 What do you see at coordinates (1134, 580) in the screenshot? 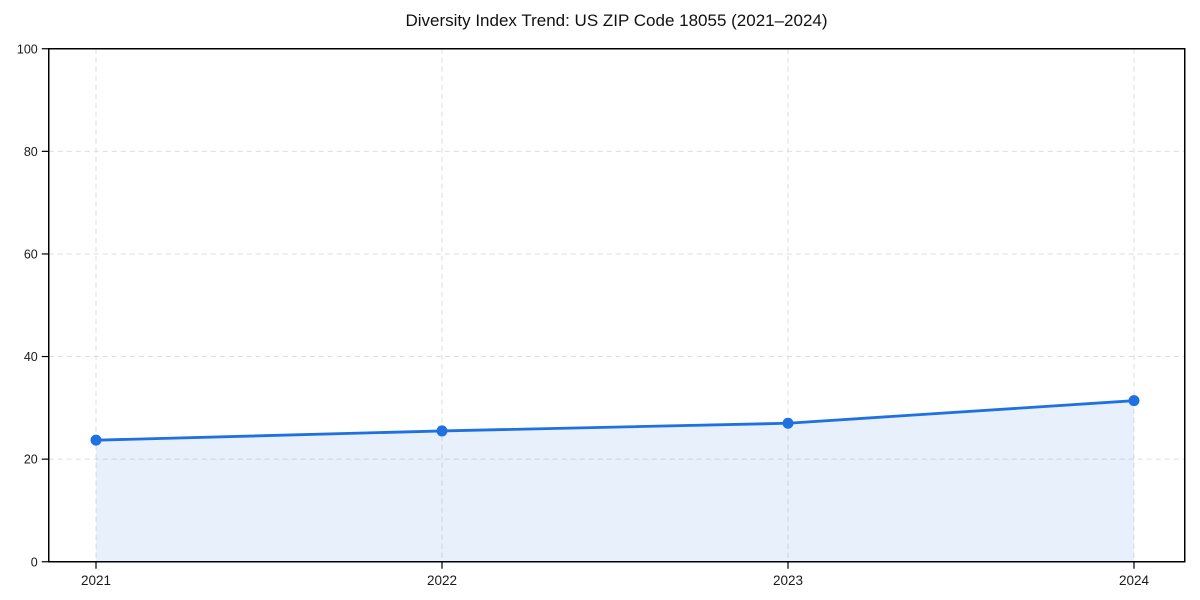
I see `x-axis-tick-label: 2024` at bounding box center [1134, 580].